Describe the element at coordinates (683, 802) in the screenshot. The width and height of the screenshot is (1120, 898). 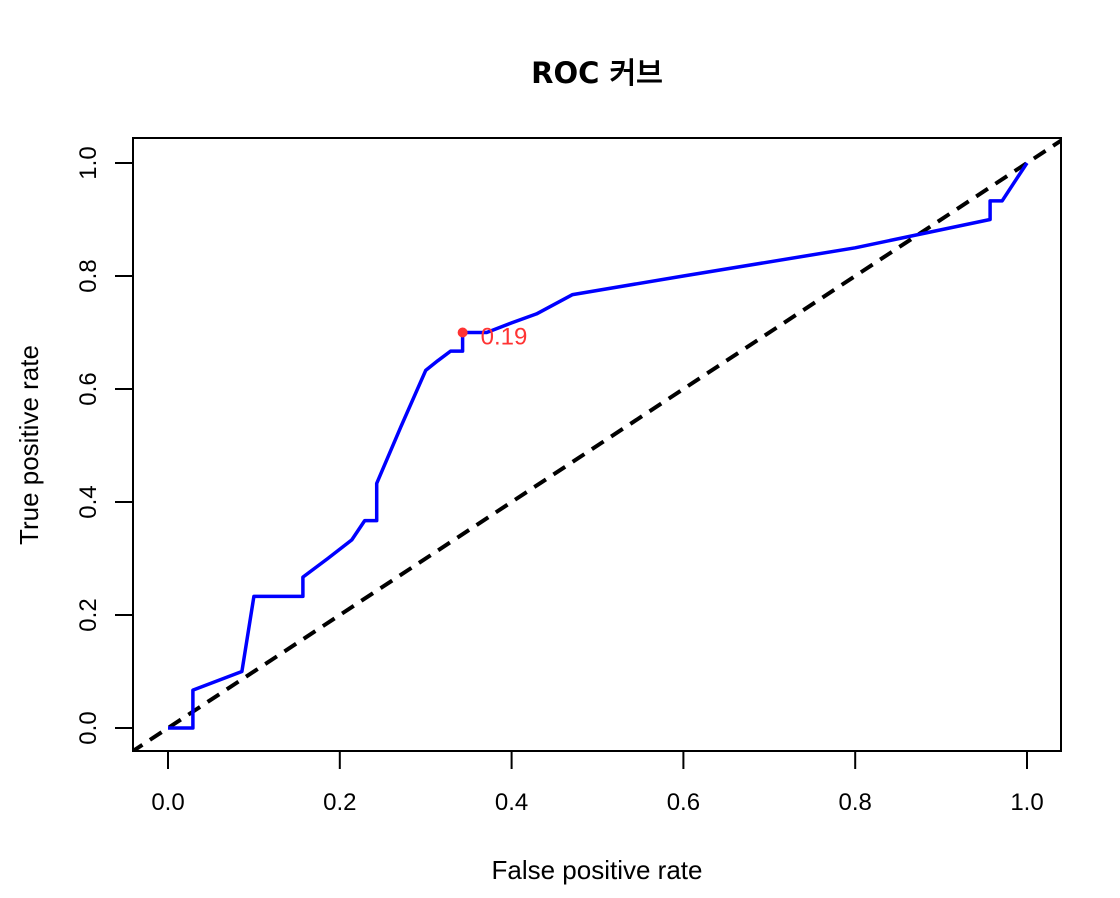
I see `x-tick-label: 0.6` at that location.